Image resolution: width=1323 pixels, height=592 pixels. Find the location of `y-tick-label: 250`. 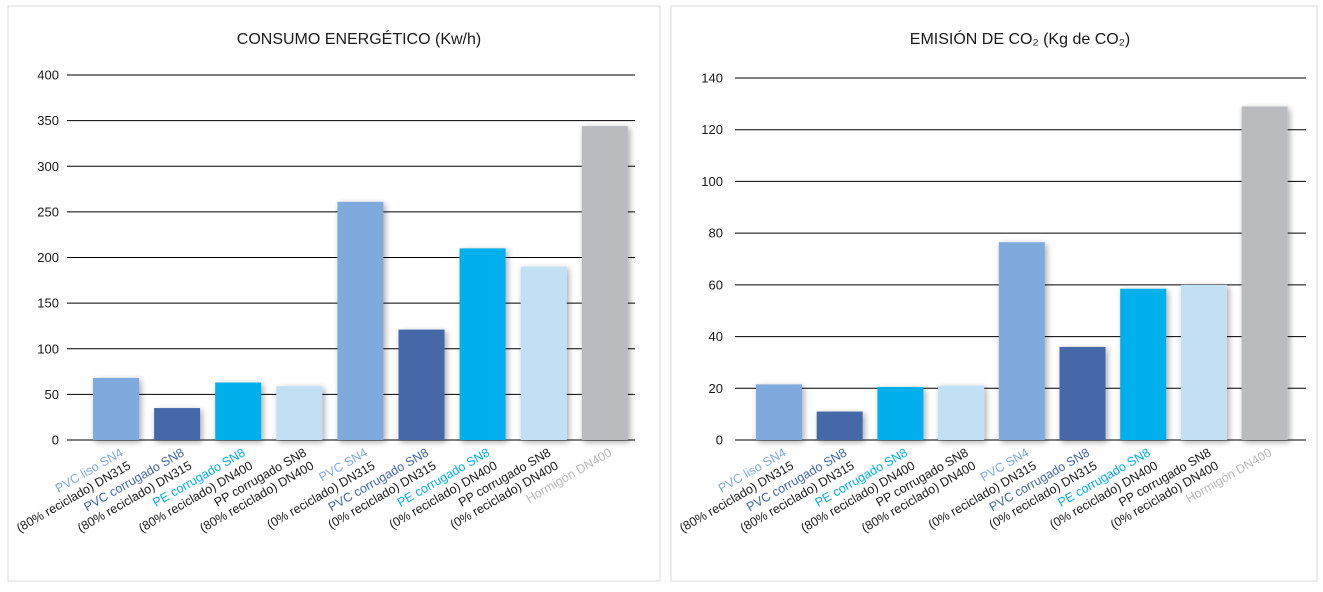

y-tick-label: 250 is located at coordinates (48, 211).